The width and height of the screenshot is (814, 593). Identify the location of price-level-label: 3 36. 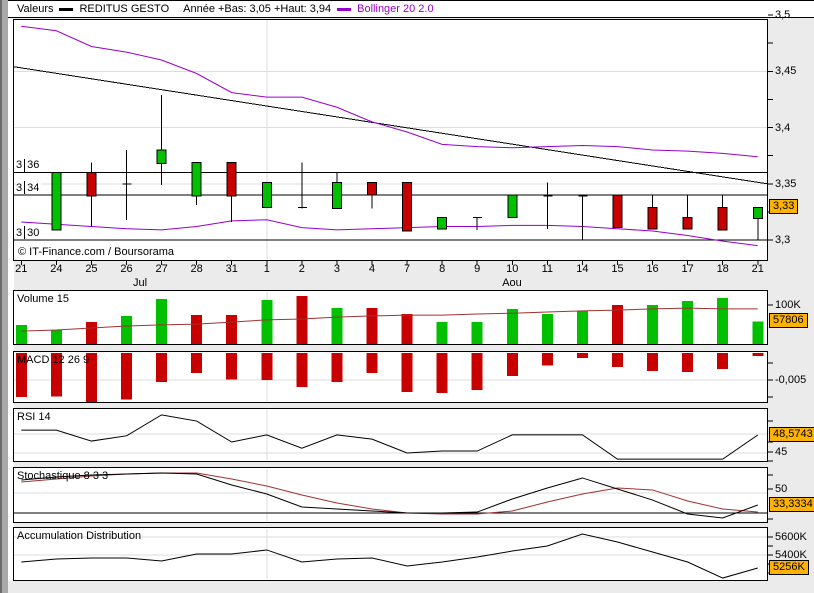
(29, 165).